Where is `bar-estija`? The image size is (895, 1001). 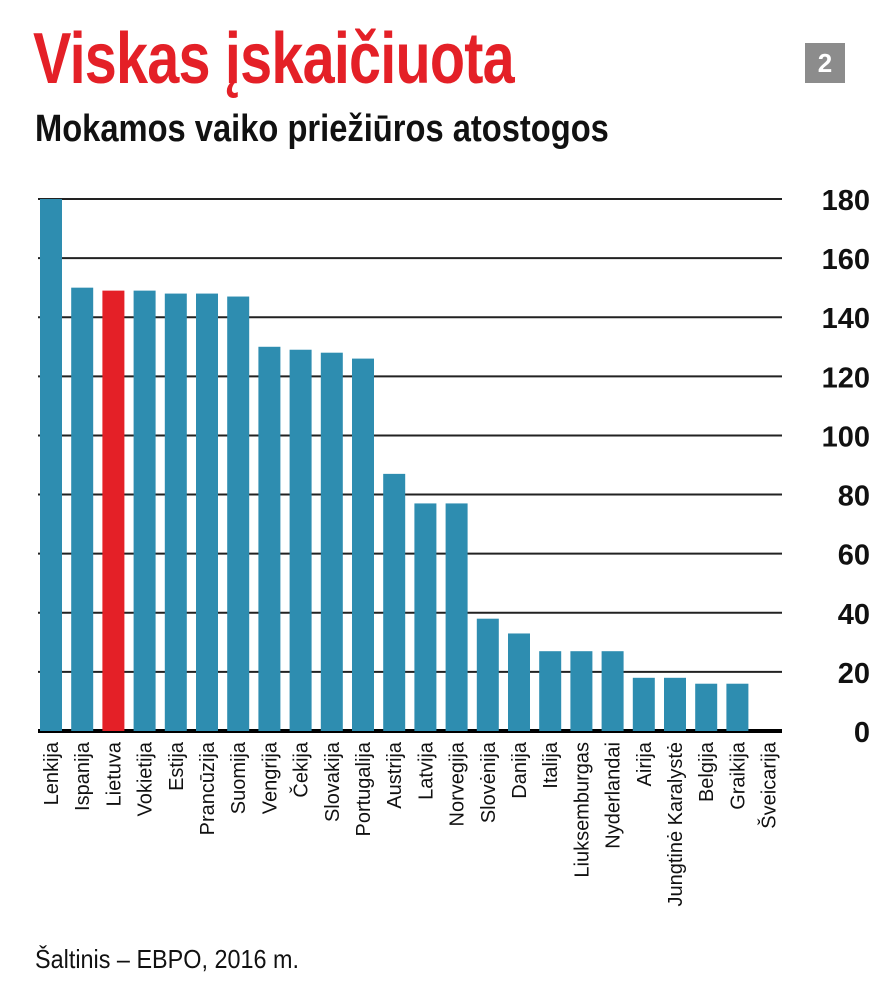 bar-estija is located at coordinates (175, 512).